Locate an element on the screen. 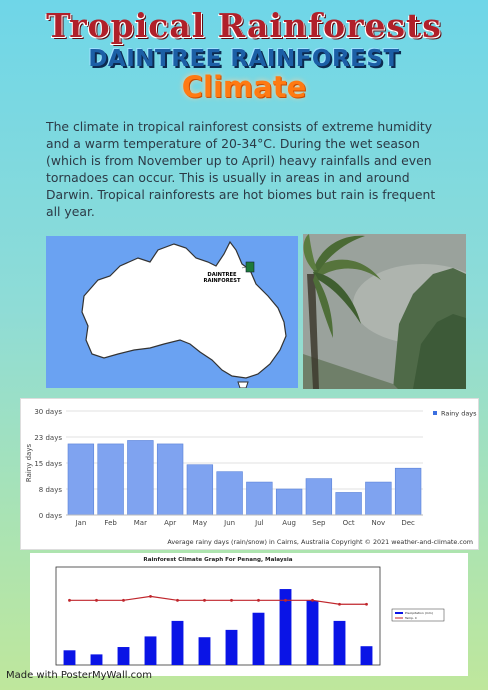  legend-label: Rainy days is located at coordinates (459, 414).